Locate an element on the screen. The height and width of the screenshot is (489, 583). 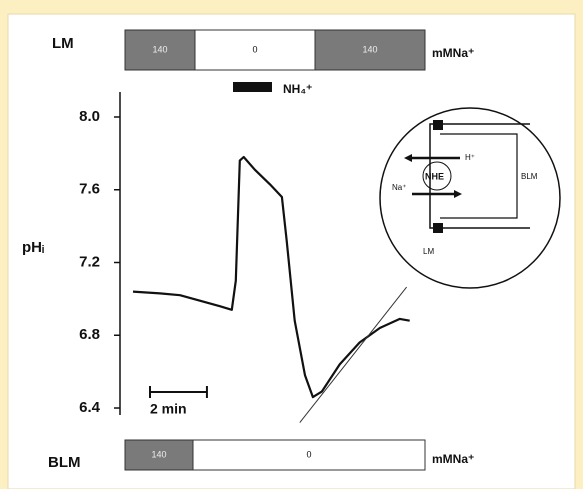
y-tick-label: 6.8 is located at coordinates (89, 334).